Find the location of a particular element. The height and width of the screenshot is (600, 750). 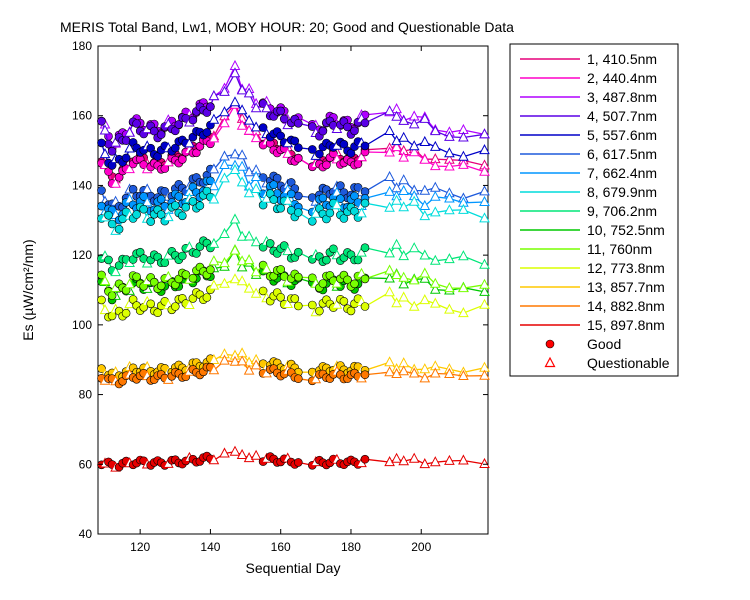

legend-label-9: 9, 706.2nm is located at coordinates (622, 211).